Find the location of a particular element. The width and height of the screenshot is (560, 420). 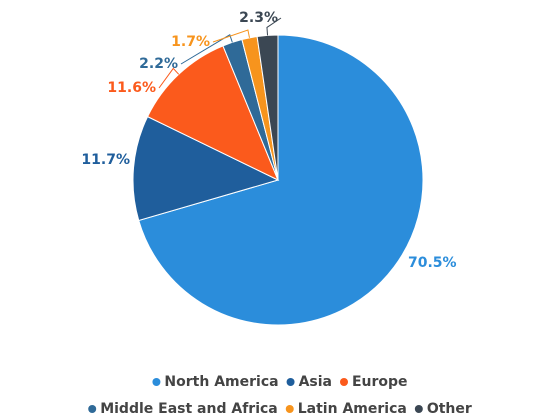

legend-label: Asia is located at coordinates (315, 382).